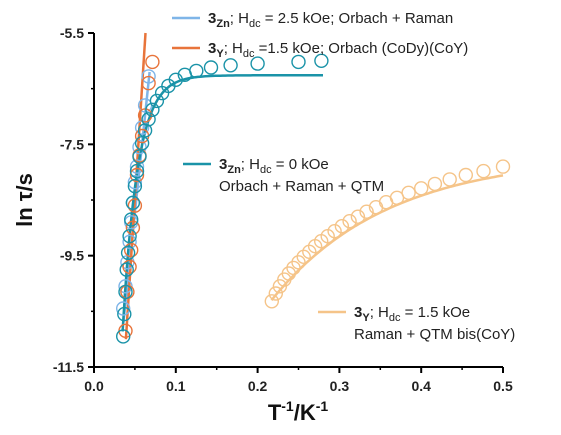 The width and height of the screenshot is (561, 435). What do you see at coordinates (434, 334) in the screenshot?
I see `legend-label-line2-s4: Raman + QTM bis(CoY)` at bounding box center [434, 334].